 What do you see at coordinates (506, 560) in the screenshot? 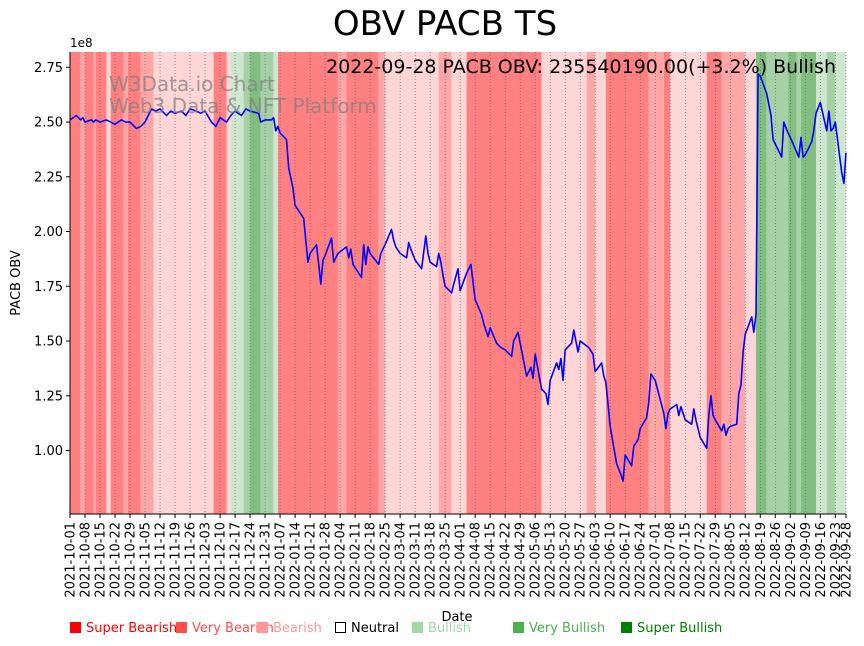
I see `x-tick-label: 2022-04-22` at bounding box center [506, 560].